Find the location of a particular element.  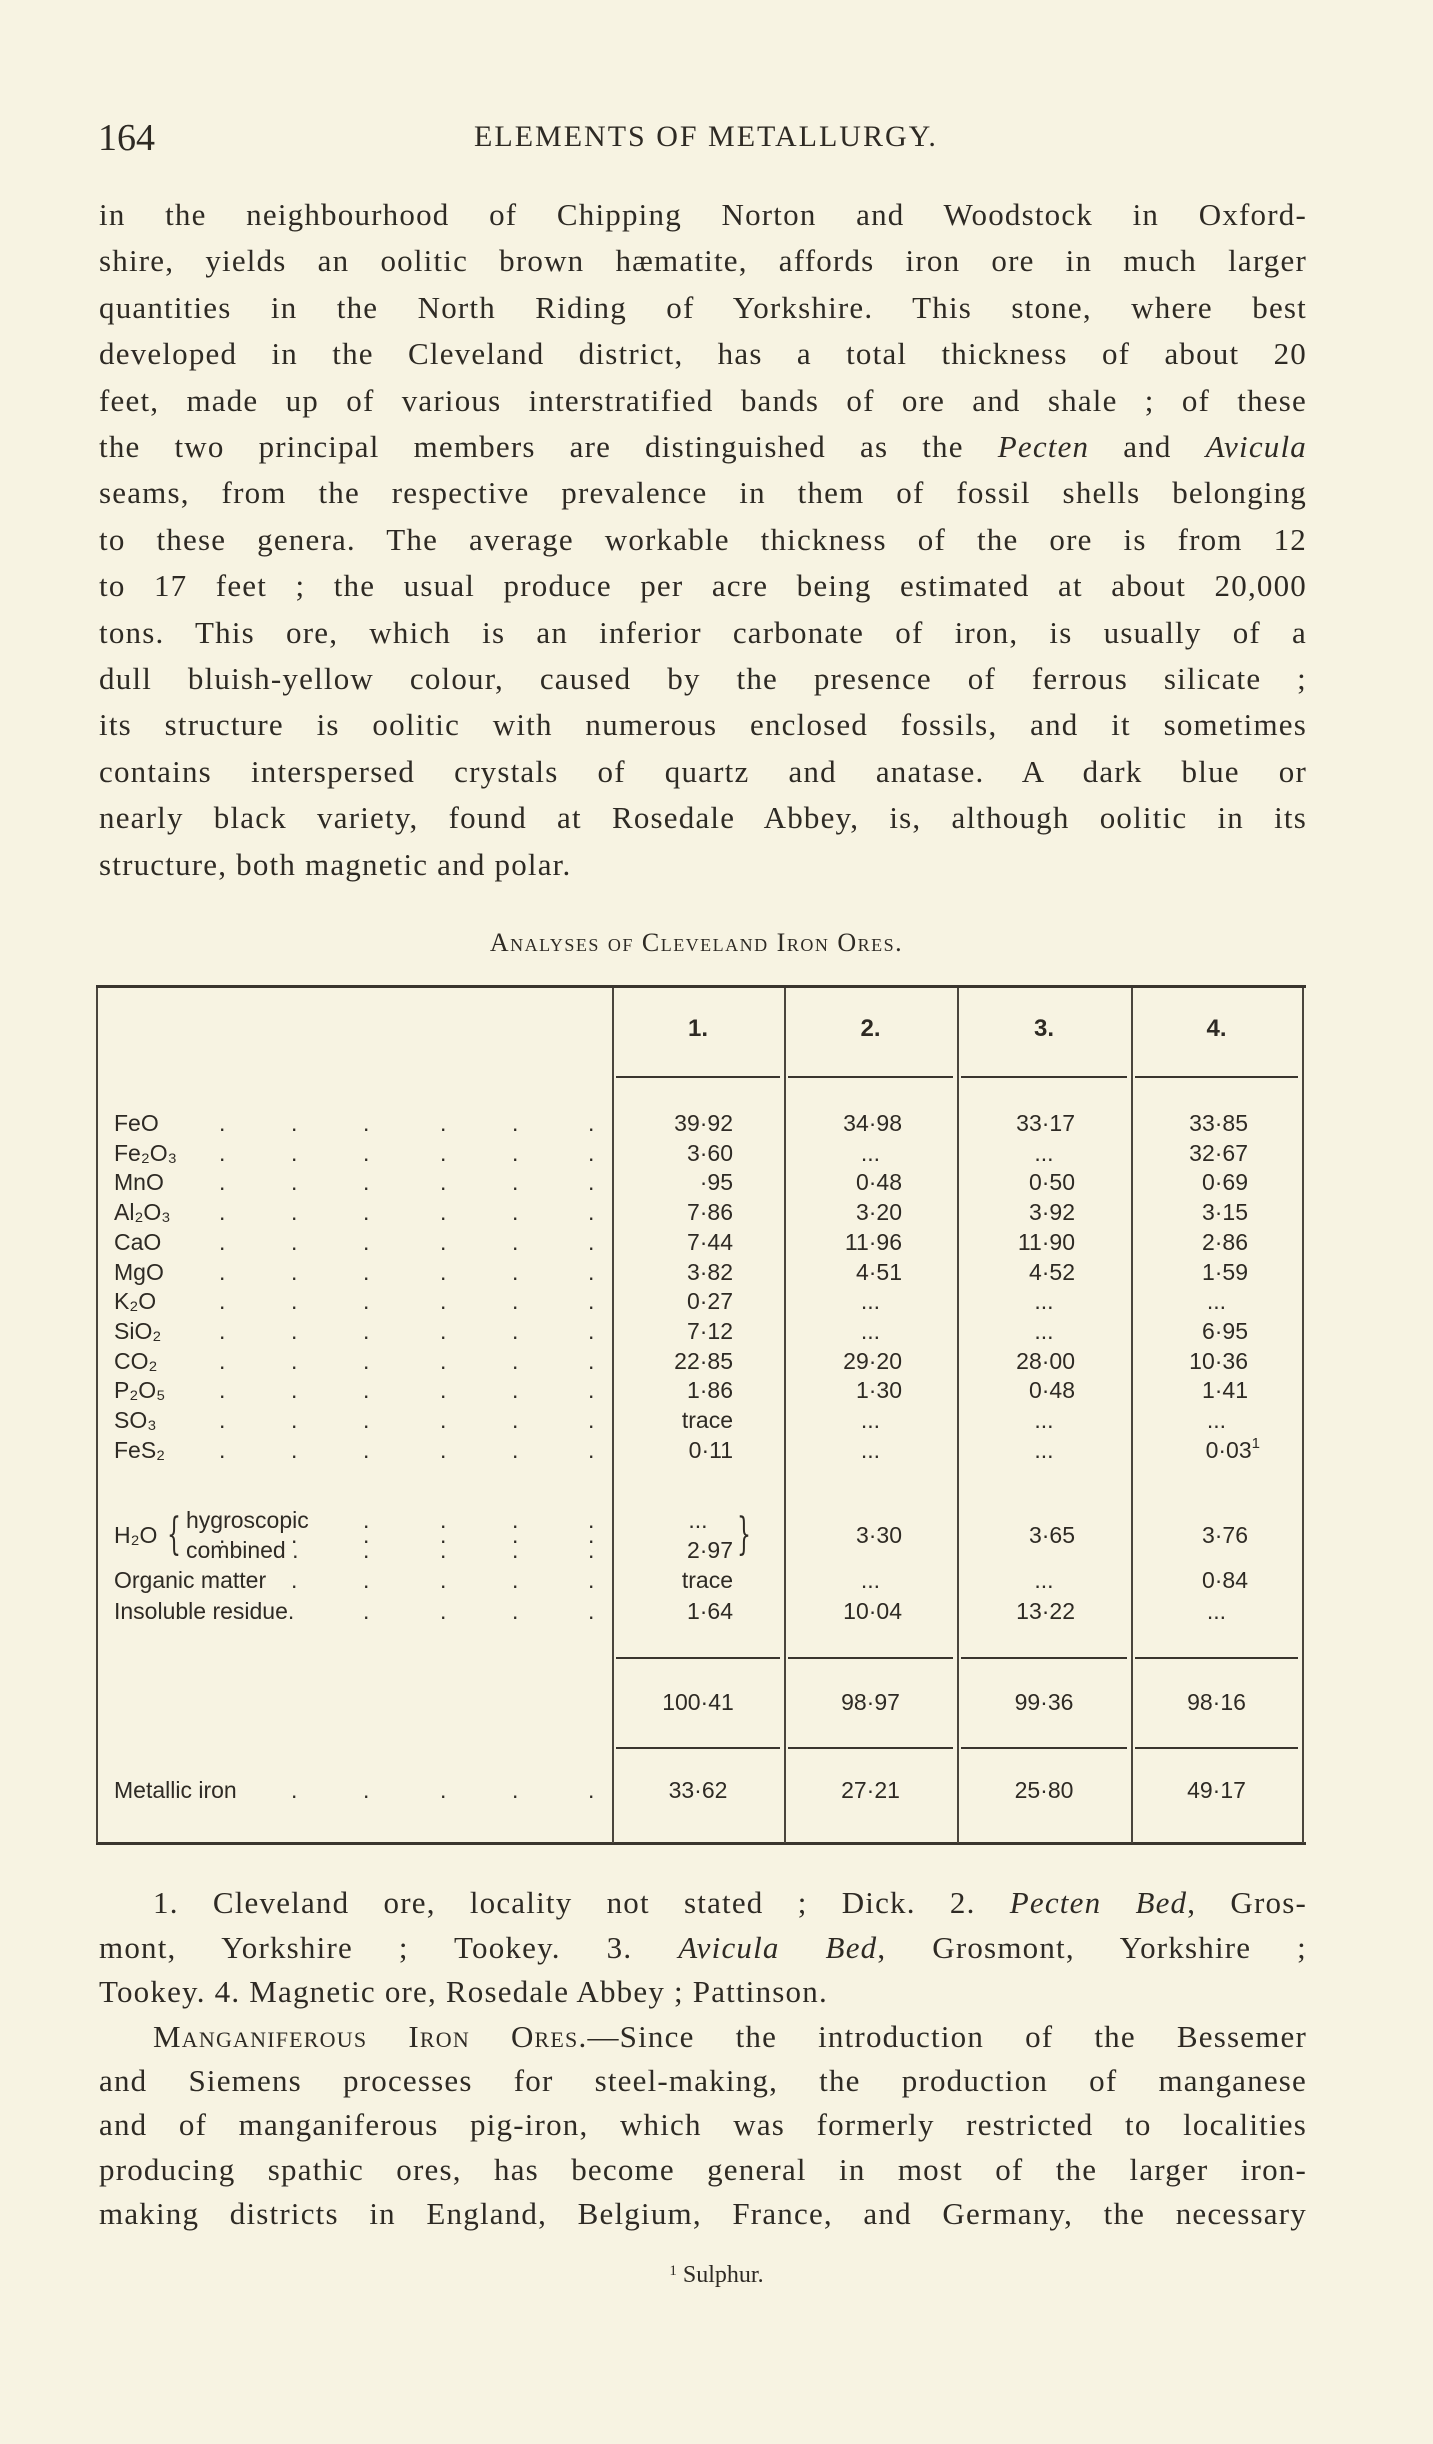

row-label: Metallic iron is located at coordinates (175, 1790).